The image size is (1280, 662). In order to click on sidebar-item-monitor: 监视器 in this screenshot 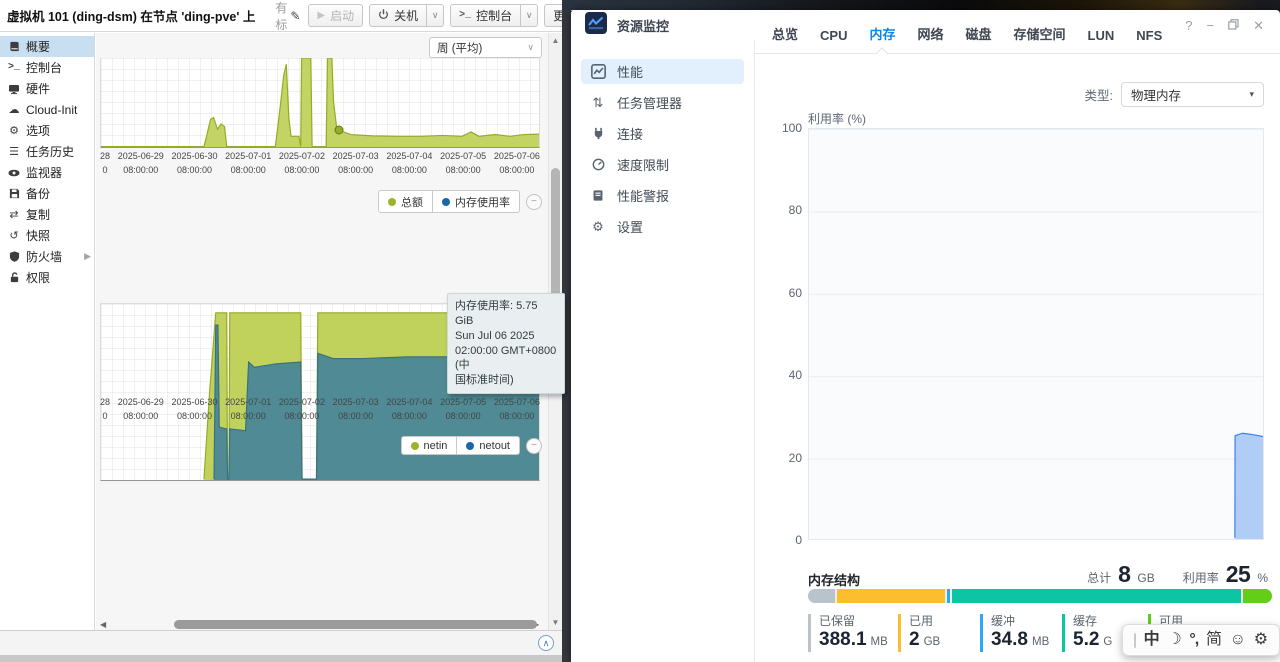, I will do `click(47, 172)`.